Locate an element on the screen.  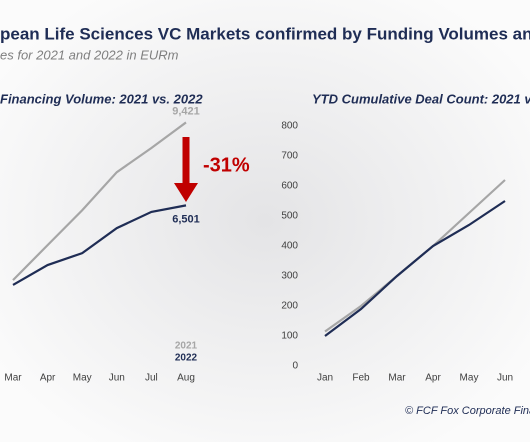
legend-label: 2022 is located at coordinates (186, 358).